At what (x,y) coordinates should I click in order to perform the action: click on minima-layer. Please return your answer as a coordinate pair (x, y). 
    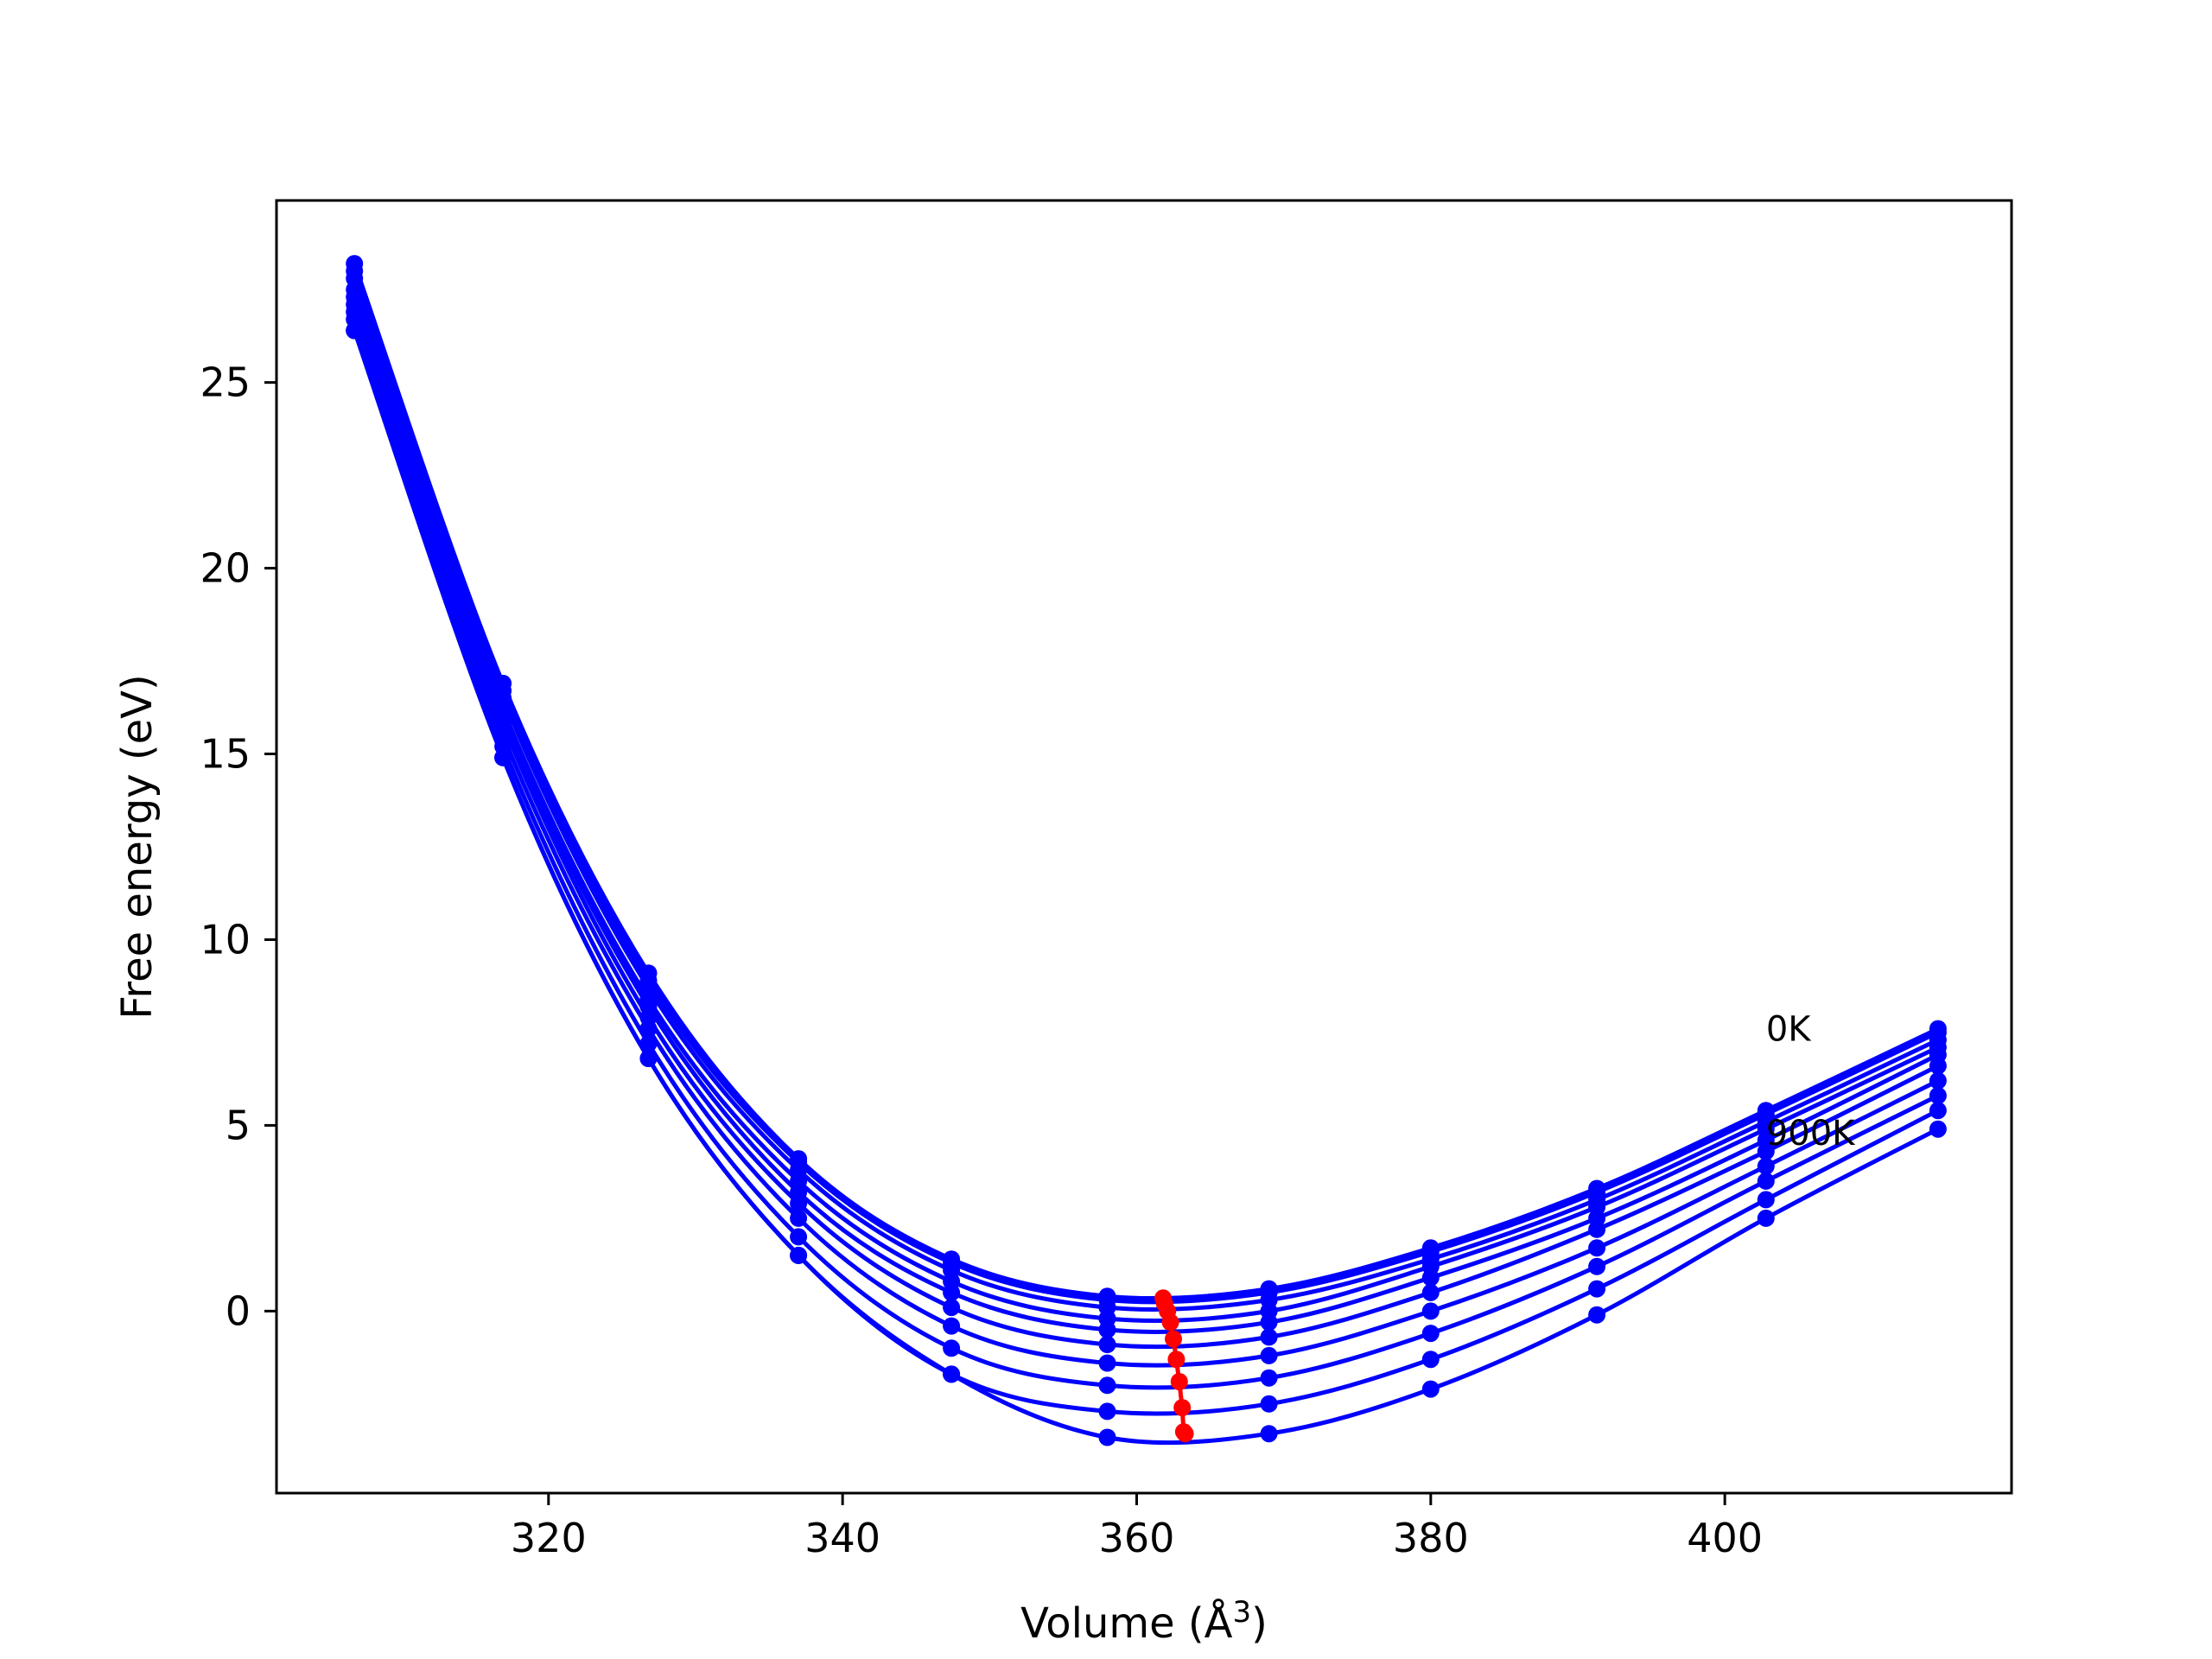
    Looking at the image, I should click on (1174, 1366).